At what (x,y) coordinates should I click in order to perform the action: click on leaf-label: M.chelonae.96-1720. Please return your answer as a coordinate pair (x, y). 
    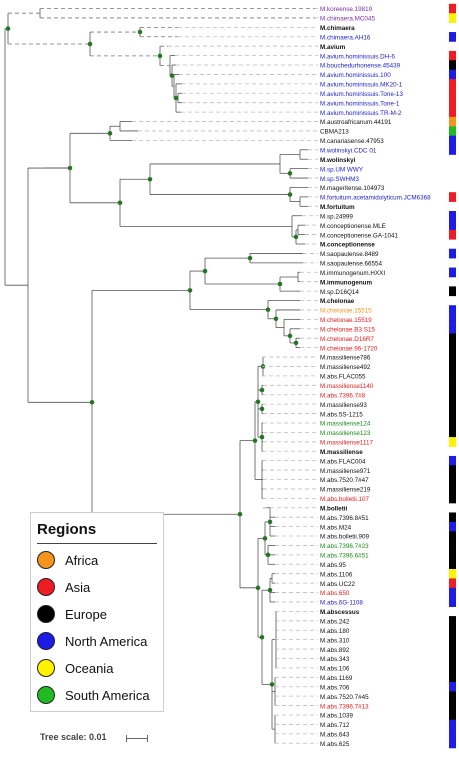
    Looking at the image, I should click on (349, 348).